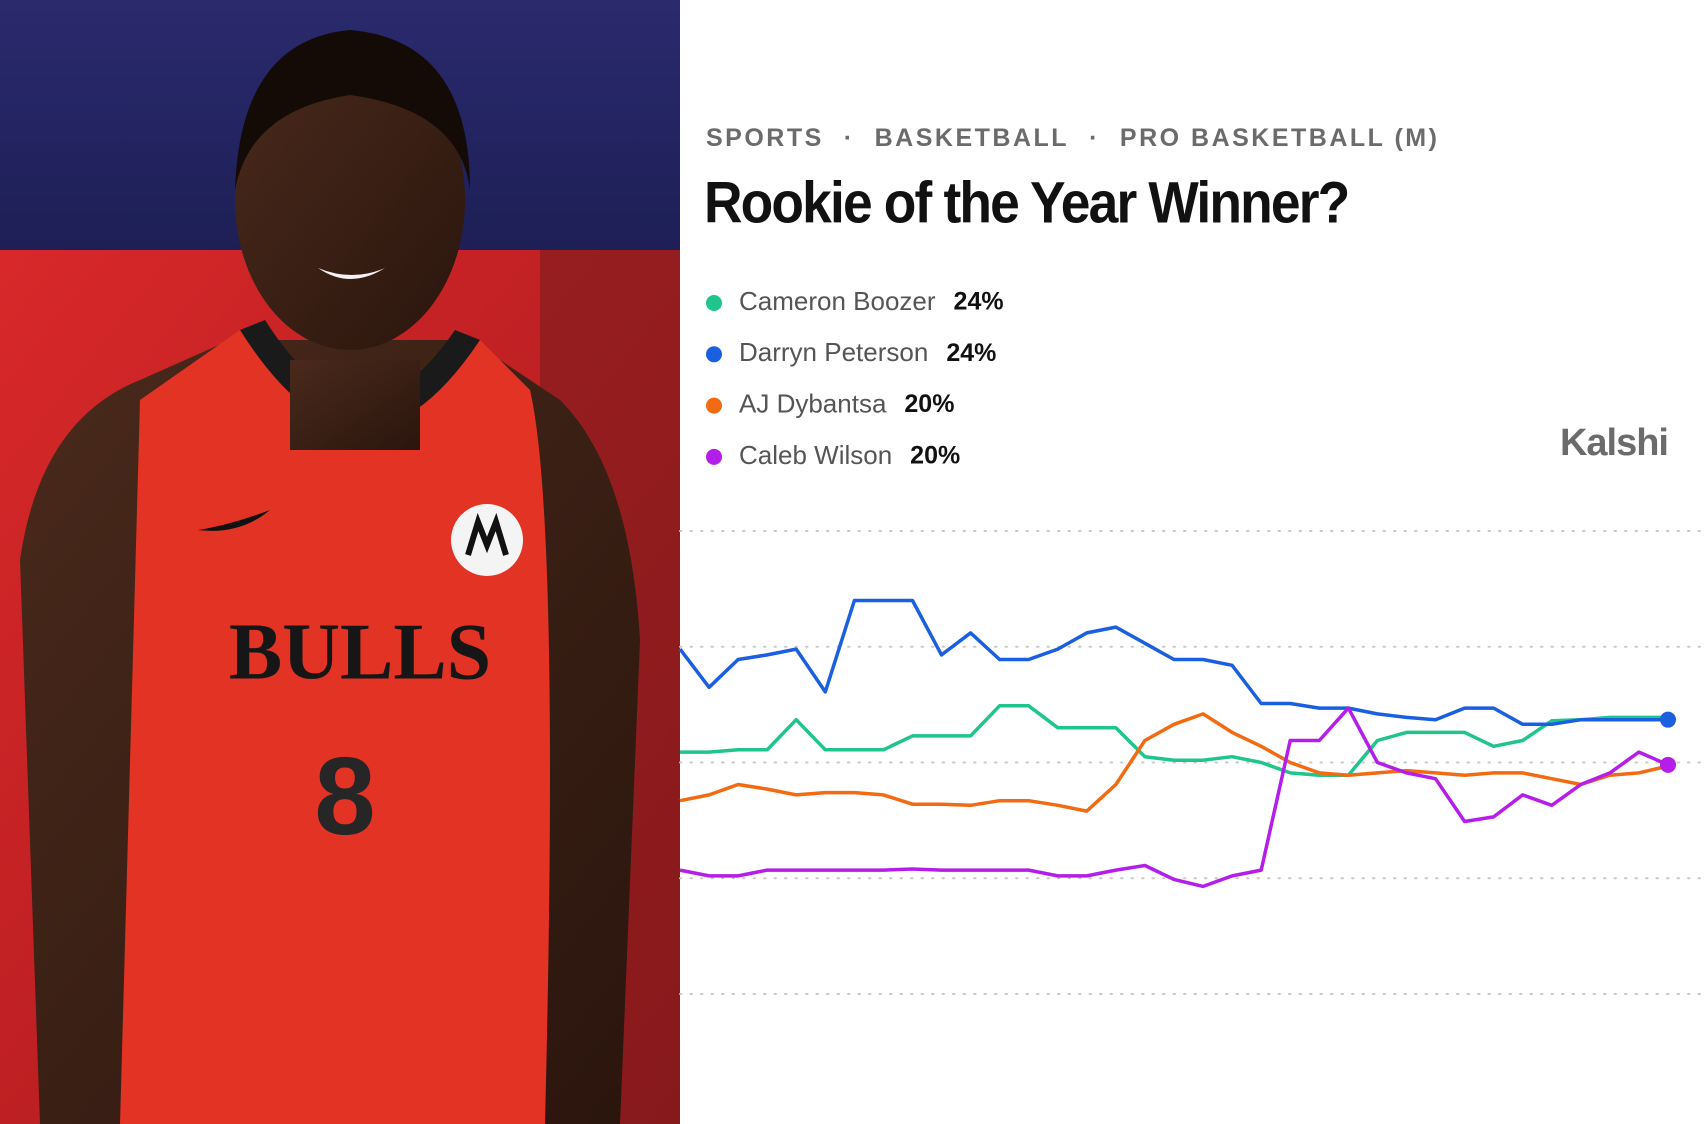 Image resolution: width=1704 pixels, height=1124 pixels. I want to click on breadcrumb-item: BASKETBALL, so click(972, 138).